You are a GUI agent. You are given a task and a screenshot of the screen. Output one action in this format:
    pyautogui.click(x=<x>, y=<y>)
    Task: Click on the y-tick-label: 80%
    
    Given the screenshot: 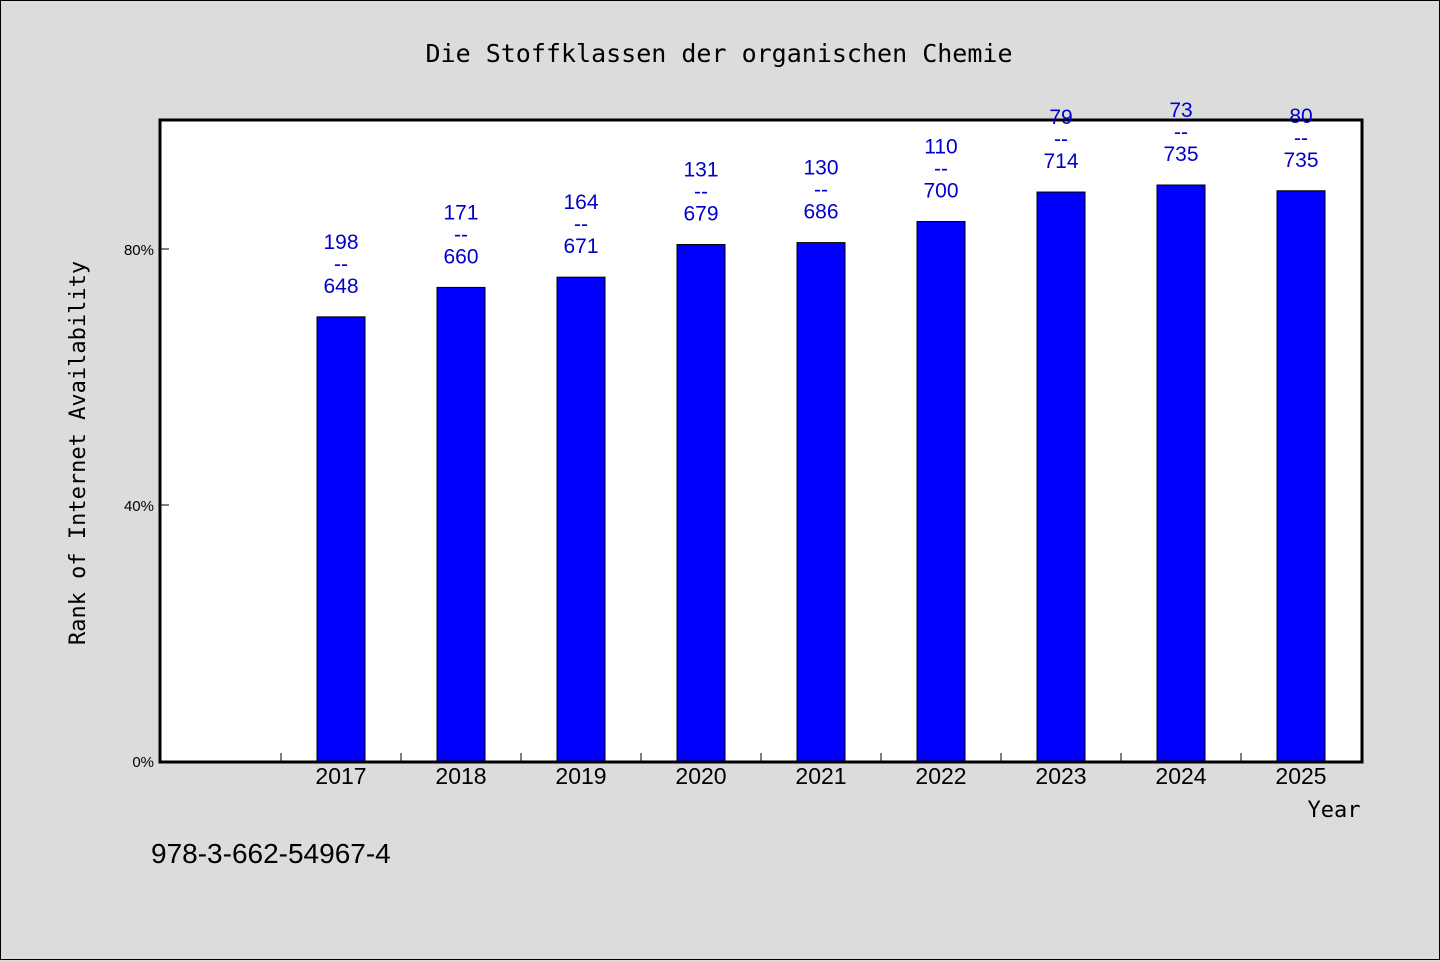 What is the action you would take?
    pyautogui.click(x=139, y=250)
    